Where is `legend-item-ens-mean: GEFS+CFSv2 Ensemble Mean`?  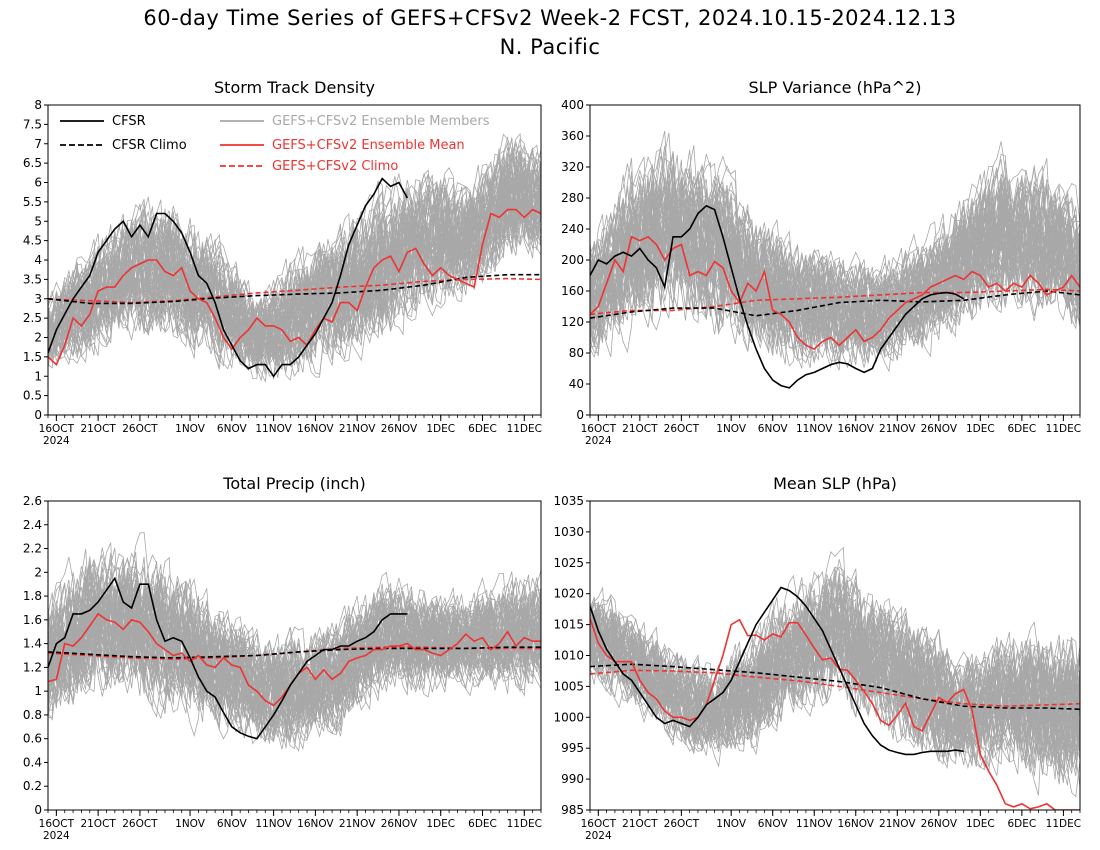
legend-item-ens-mean: GEFS+CFSv2 Ensemble Mean is located at coordinates (342, 145).